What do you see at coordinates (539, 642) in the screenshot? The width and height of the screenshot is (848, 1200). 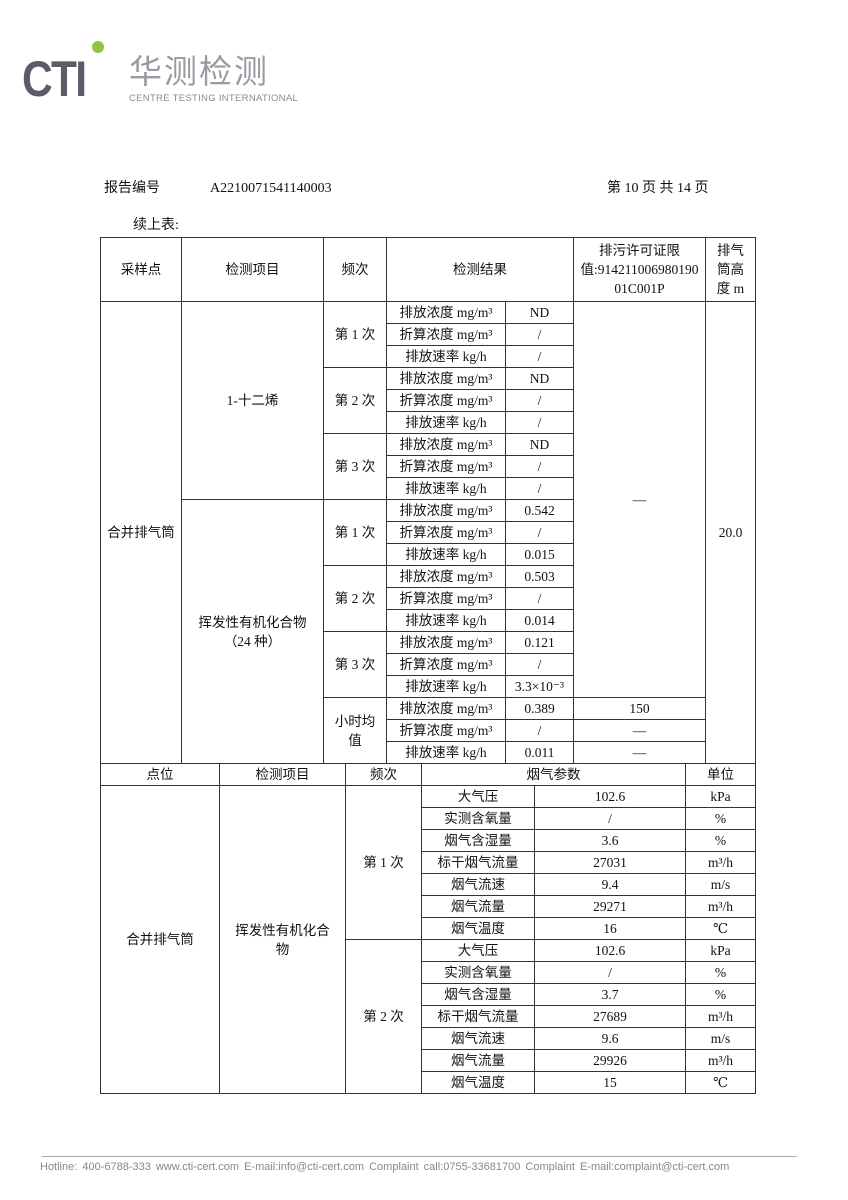 I see `measure-value: 0.121` at bounding box center [539, 642].